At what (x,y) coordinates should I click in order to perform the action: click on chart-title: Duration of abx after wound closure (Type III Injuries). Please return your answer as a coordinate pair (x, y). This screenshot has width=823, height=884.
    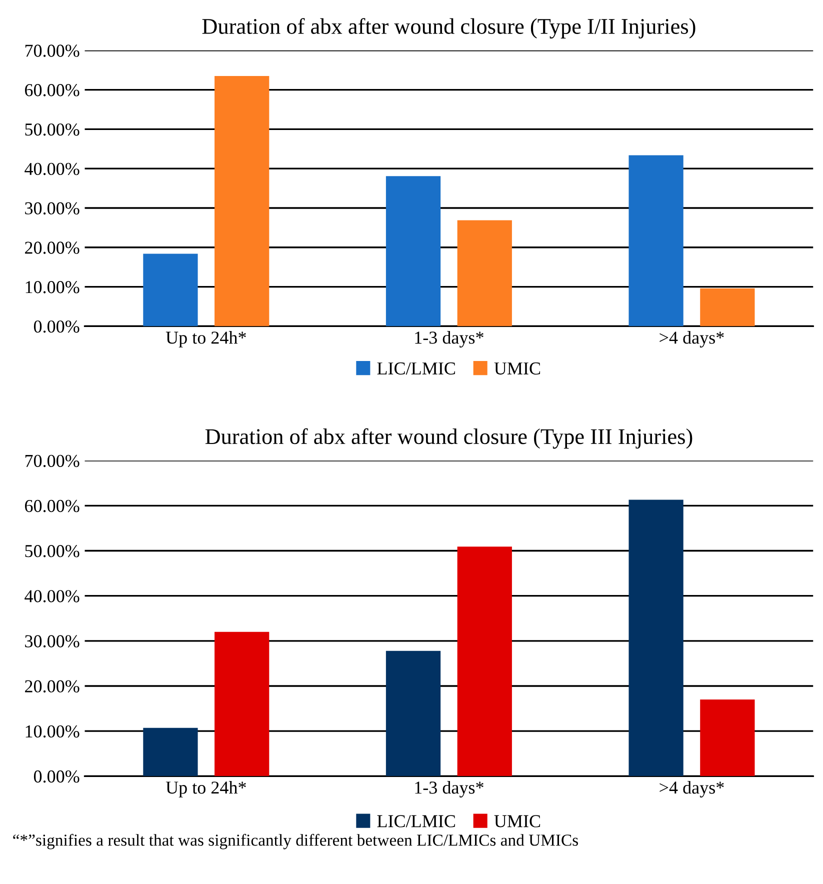
    Looking at the image, I should click on (448, 438).